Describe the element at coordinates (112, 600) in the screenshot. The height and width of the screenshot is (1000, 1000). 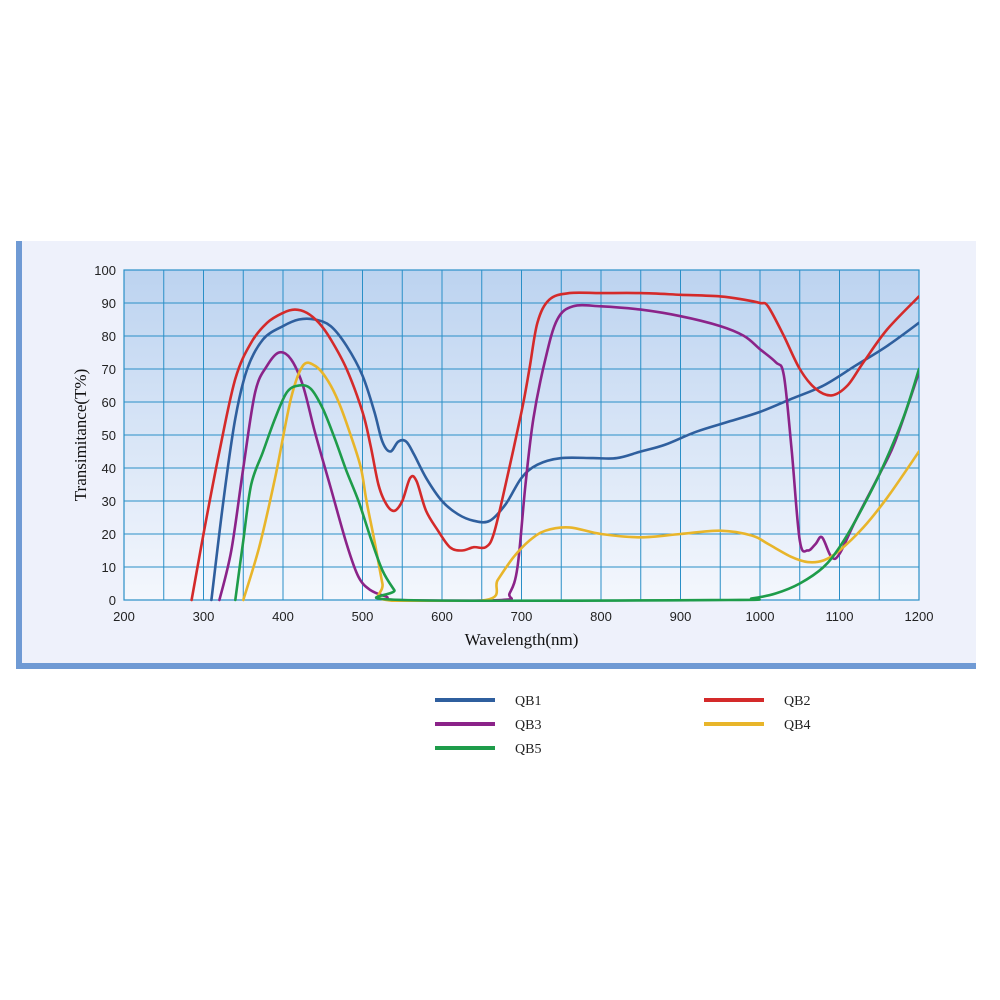
I see `y-tick-label: 0` at that location.